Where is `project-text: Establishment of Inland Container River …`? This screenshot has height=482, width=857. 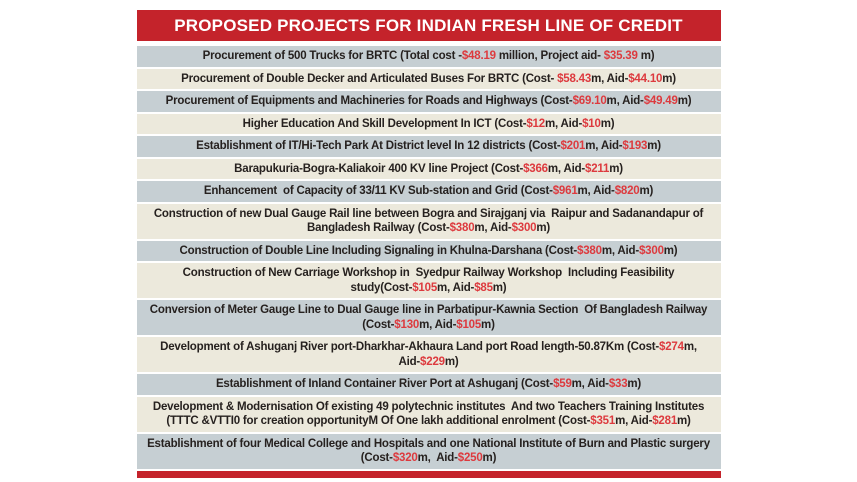 project-text: Establishment of Inland Container River … is located at coordinates (384, 384).